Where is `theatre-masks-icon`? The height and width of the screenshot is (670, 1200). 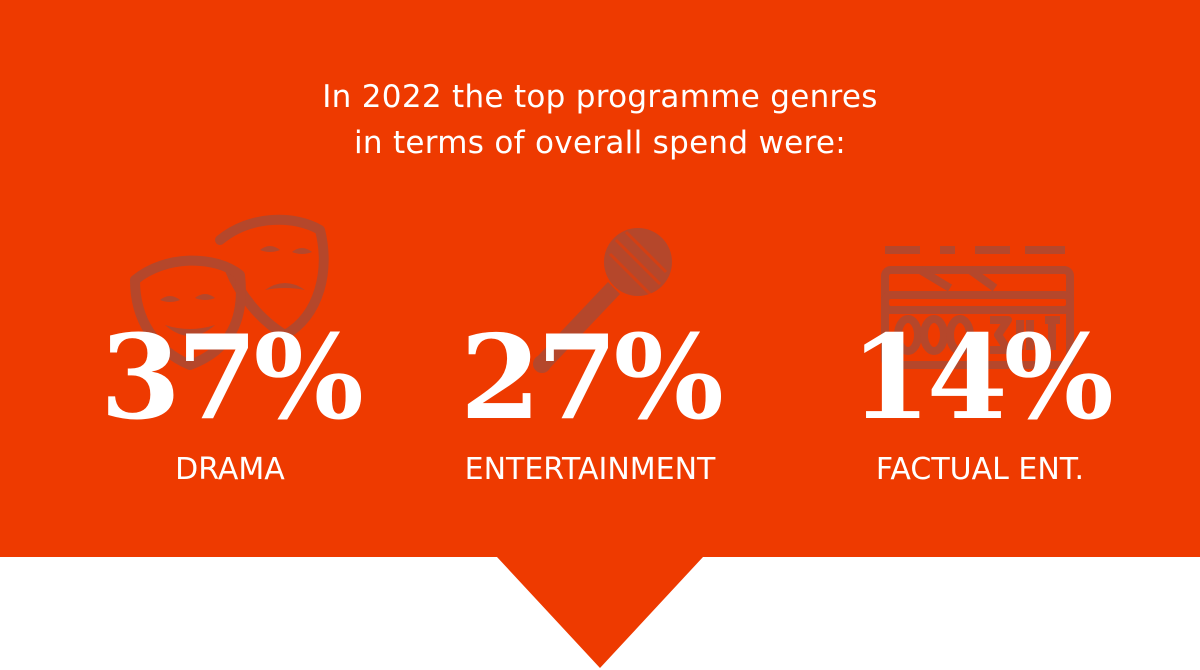
theatre-masks-icon is located at coordinates (229, 292).